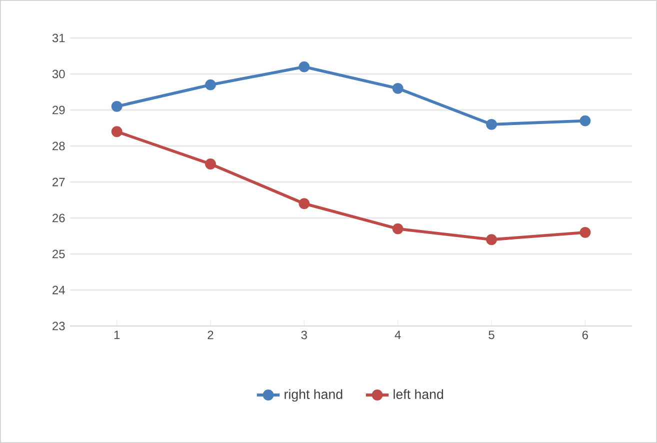 The width and height of the screenshot is (657, 443). Describe the element at coordinates (304, 335) in the screenshot. I see `x-tick-label: 3` at that location.